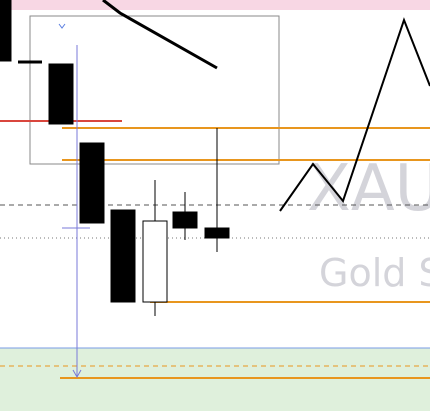  I want to click on trend-line, so click(160, 35).